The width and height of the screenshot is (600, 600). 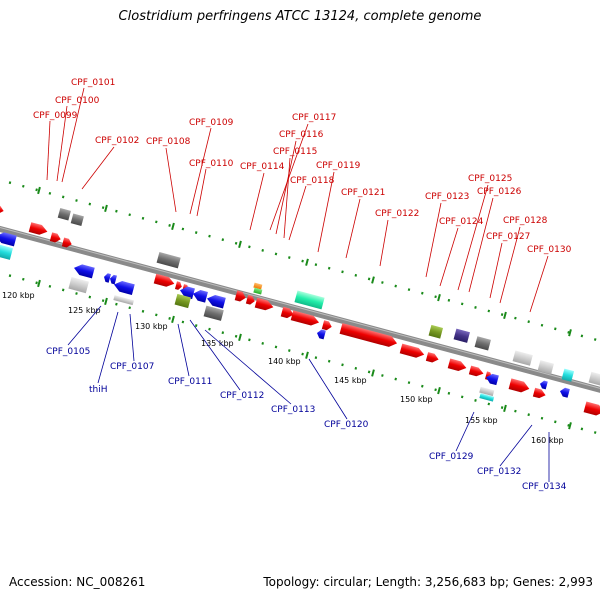 What do you see at coordinates (397, 214) in the screenshot?
I see `gene-label: CPF_0122` at bounding box center [397, 214].